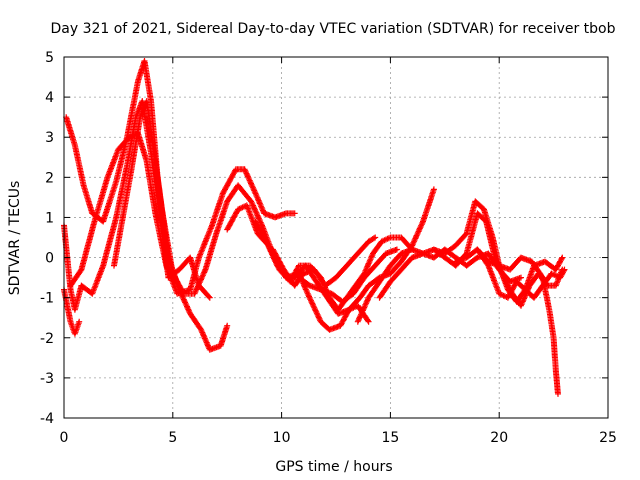 The height and width of the screenshot is (480, 640). Describe the element at coordinates (608, 438) in the screenshot. I see `x-tick-label: 25` at that location.